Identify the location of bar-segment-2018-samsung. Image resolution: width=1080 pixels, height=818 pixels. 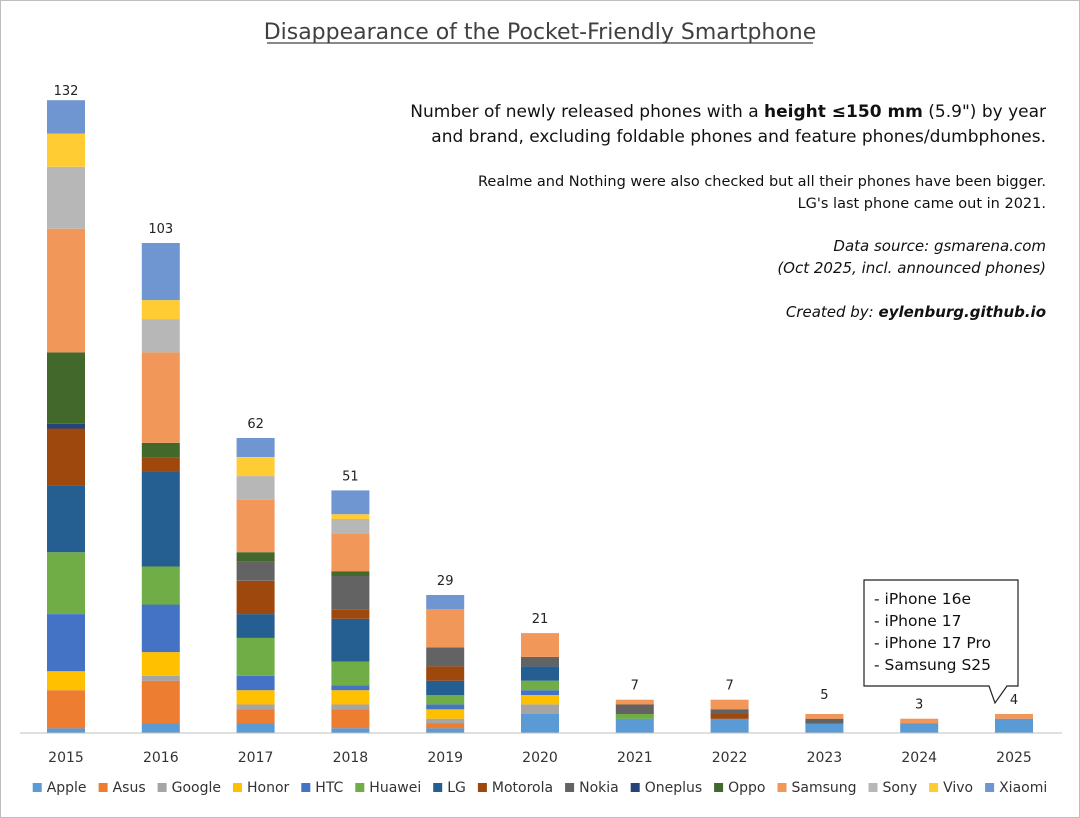
(350, 552).